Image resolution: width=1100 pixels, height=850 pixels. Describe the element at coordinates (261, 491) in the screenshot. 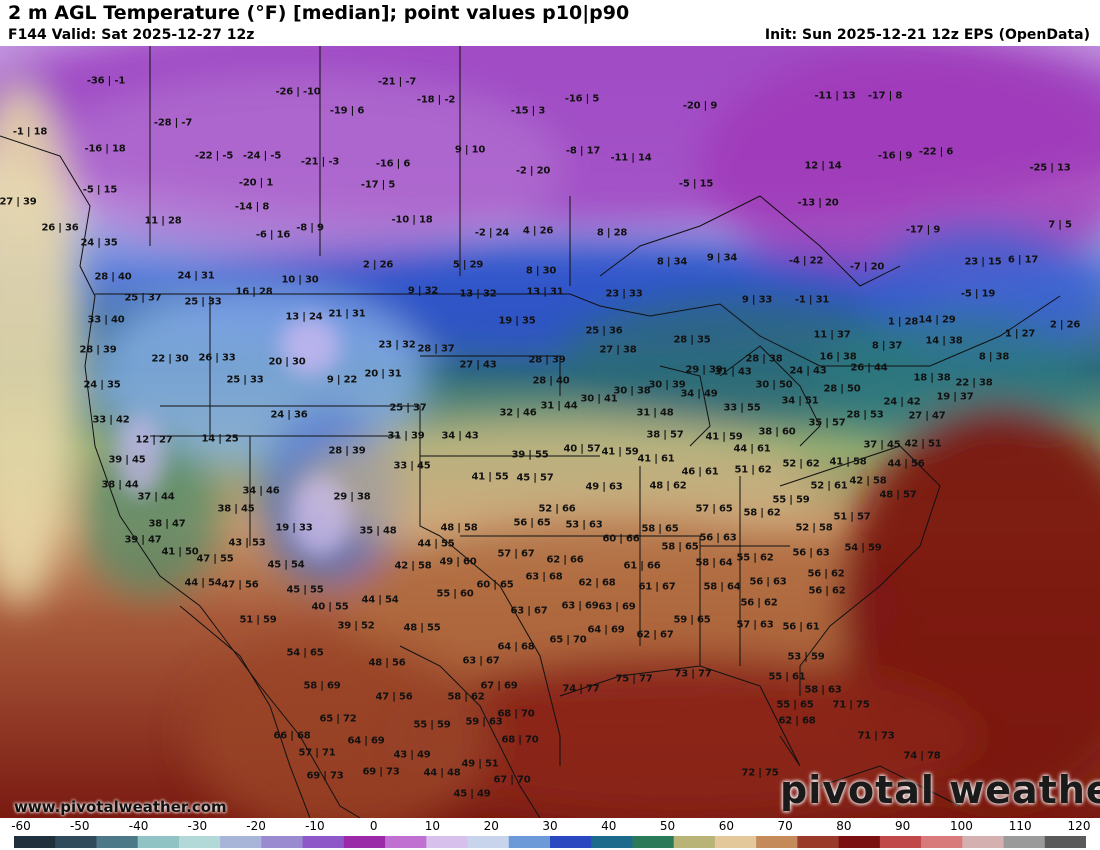

I see `point-value-label: 34 | 46` at that location.